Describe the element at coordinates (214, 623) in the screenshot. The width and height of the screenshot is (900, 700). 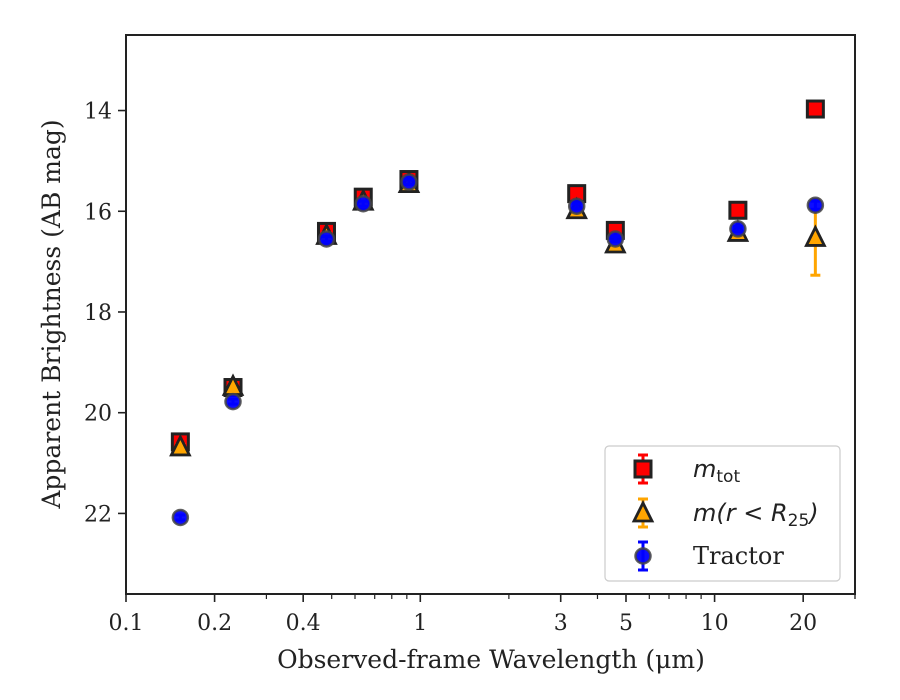
I see `x-tick-label: 0.2` at that location.